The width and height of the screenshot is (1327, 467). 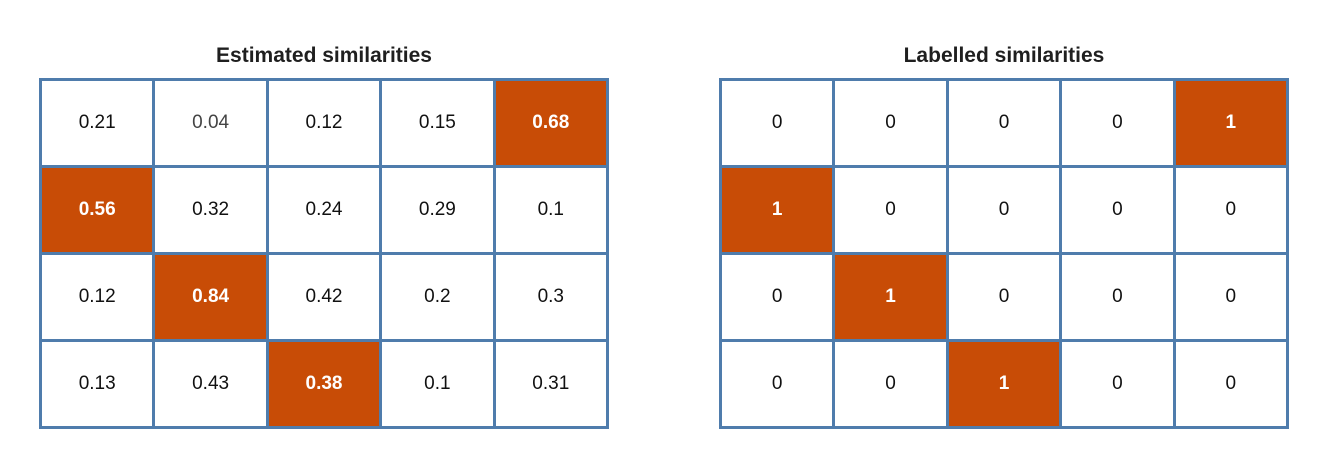 What do you see at coordinates (324, 384) in the screenshot?
I see `estimated-cell-r3-c2: 0.38` at bounding box center [324, 384].